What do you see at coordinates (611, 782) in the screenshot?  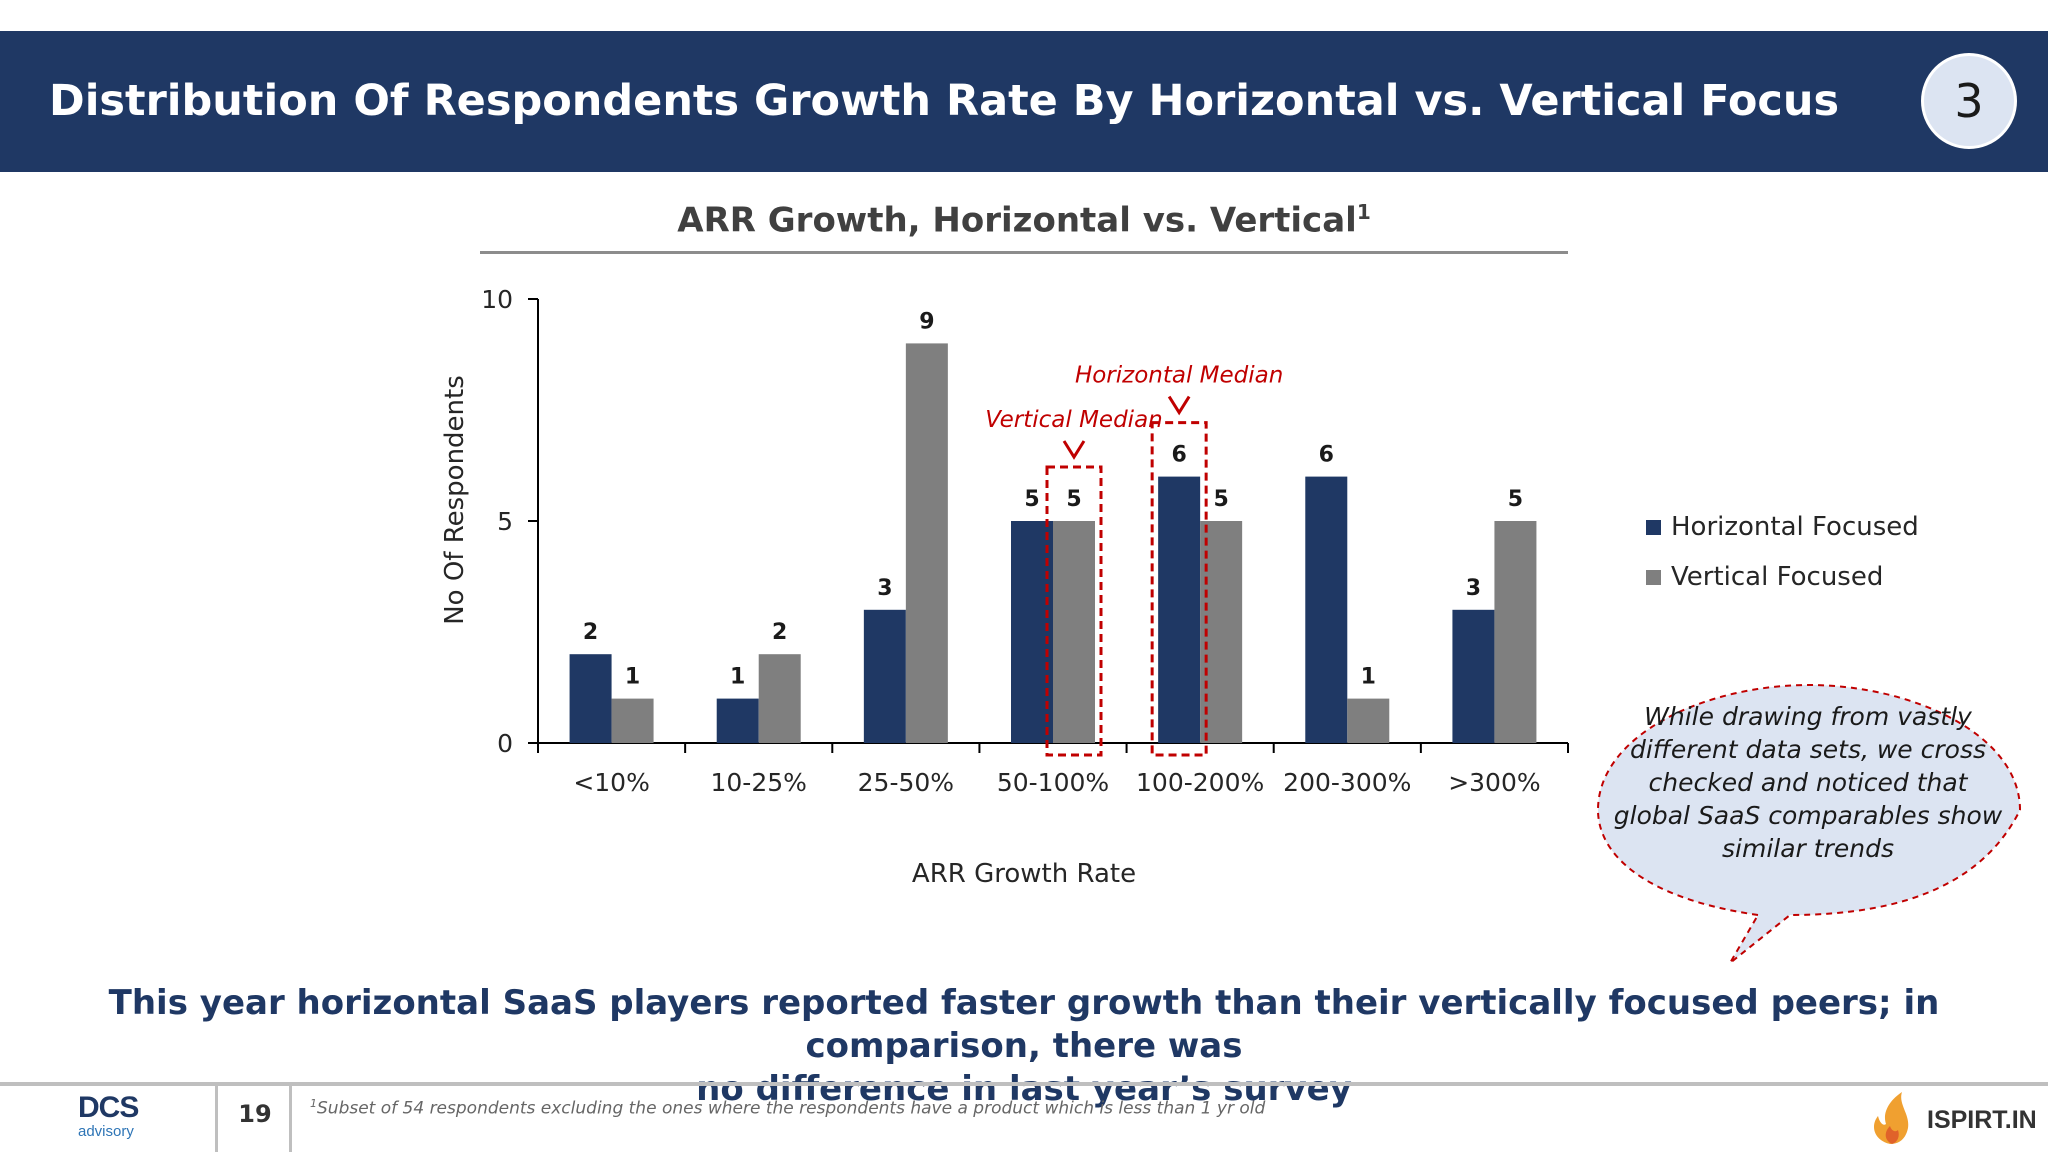 I see `x-tick-label: <10%` at bounding box center [611, 782].